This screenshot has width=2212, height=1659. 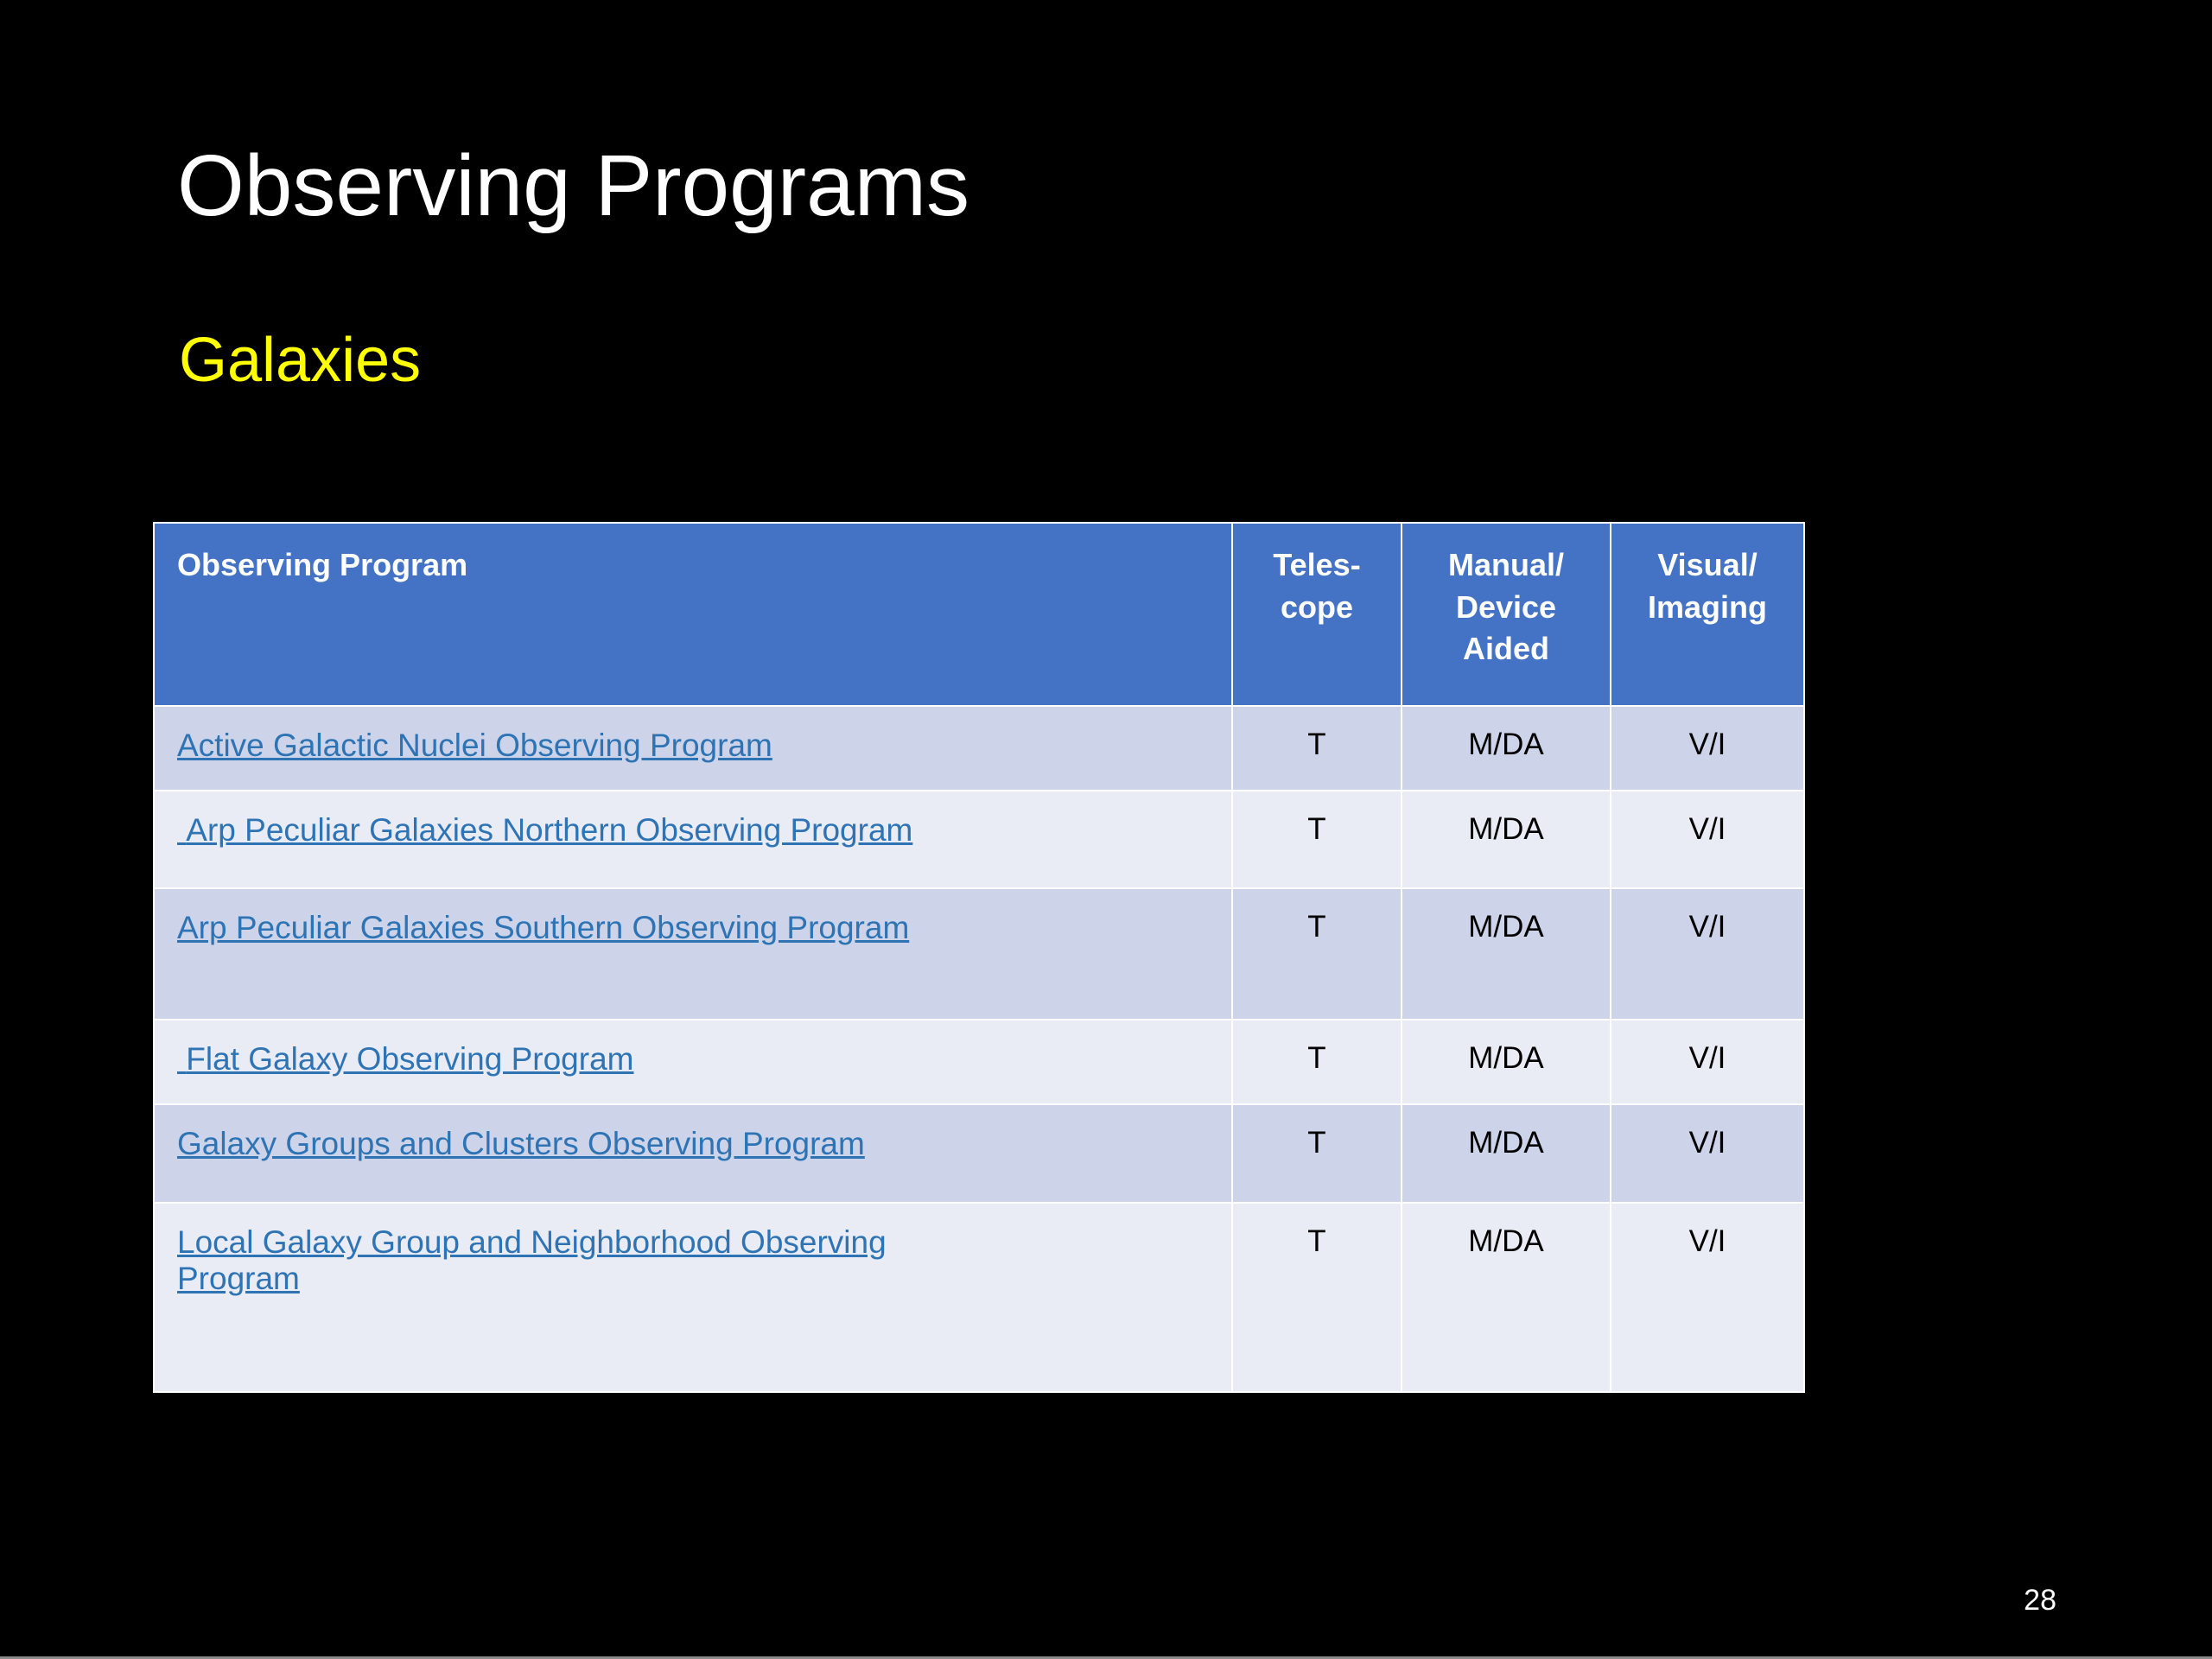 I want to click on column-header-visual-imaging: Visual/ Imaging, so click(x=1707, y=614).